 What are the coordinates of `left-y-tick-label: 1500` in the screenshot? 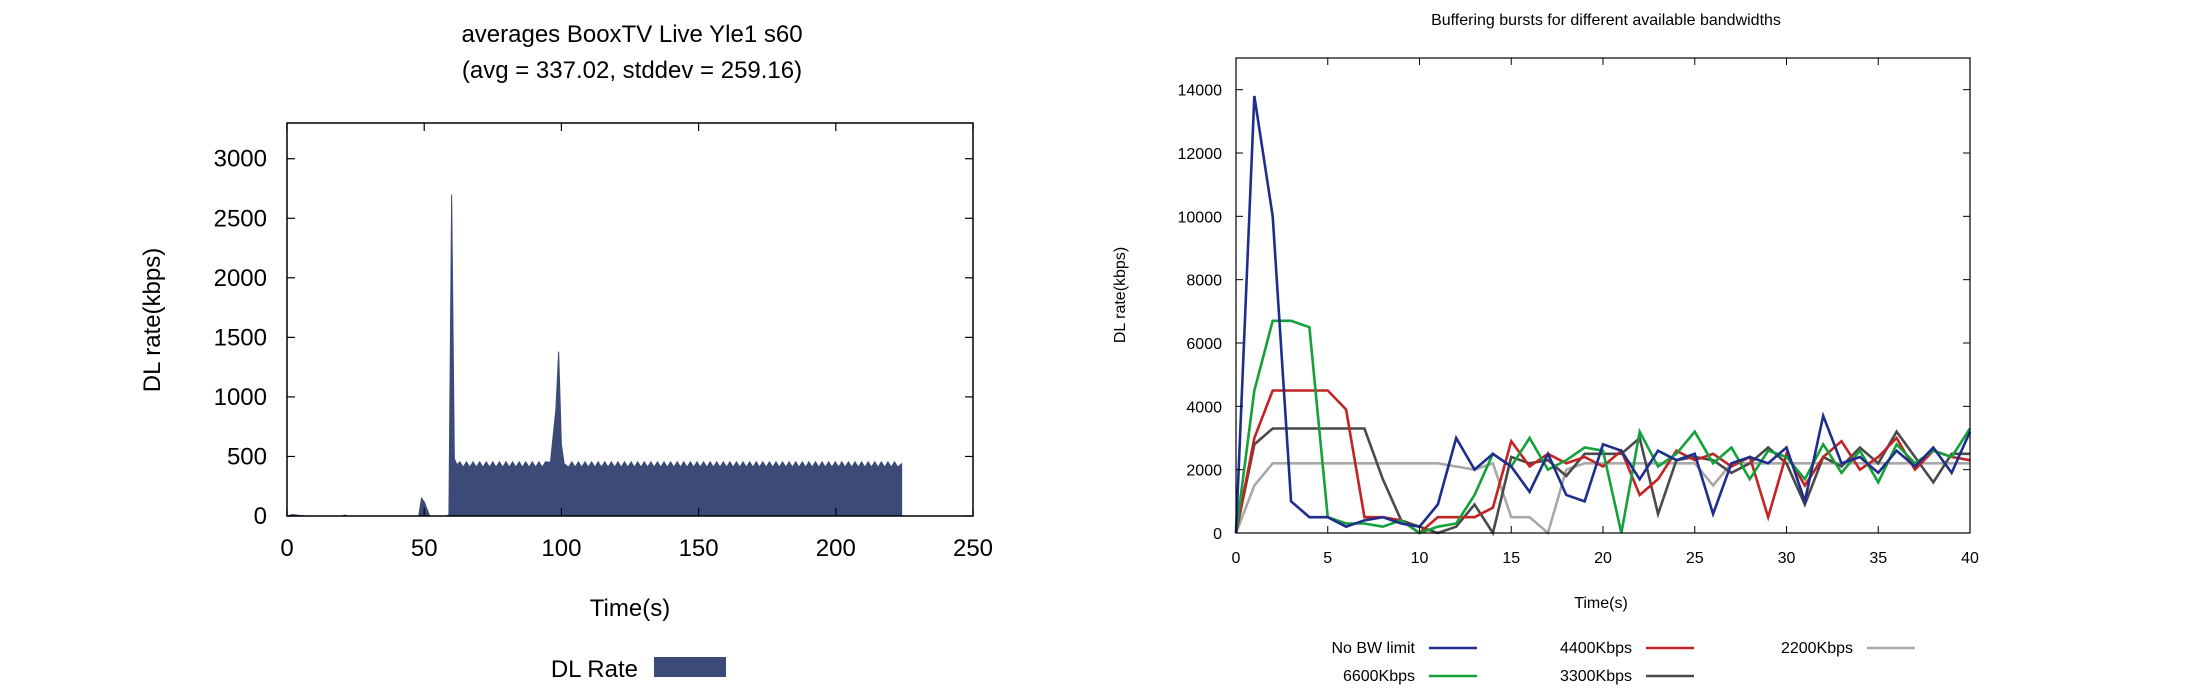 It's located at (240, 337).